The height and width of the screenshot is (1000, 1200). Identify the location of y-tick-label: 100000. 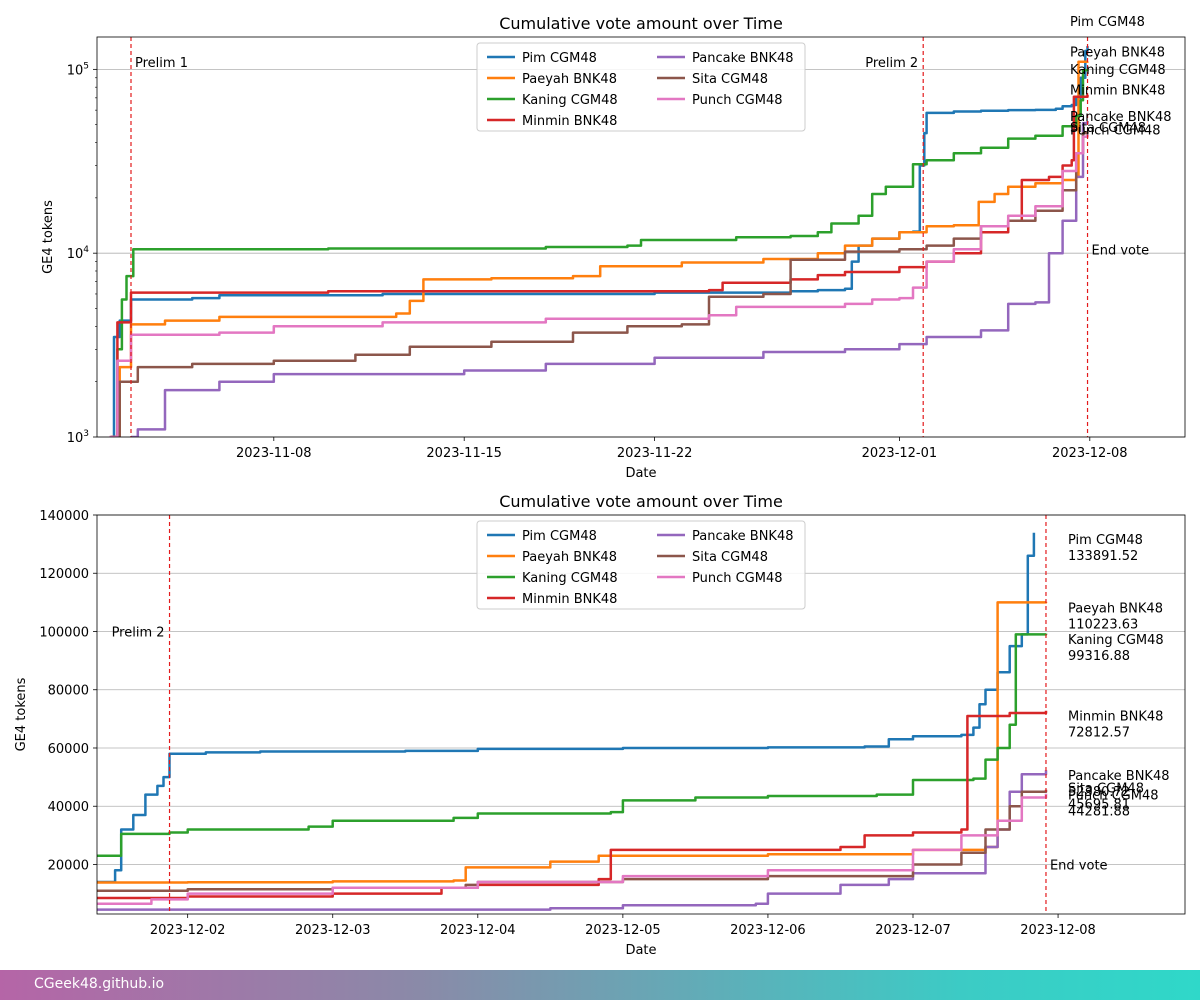
(64, 632).